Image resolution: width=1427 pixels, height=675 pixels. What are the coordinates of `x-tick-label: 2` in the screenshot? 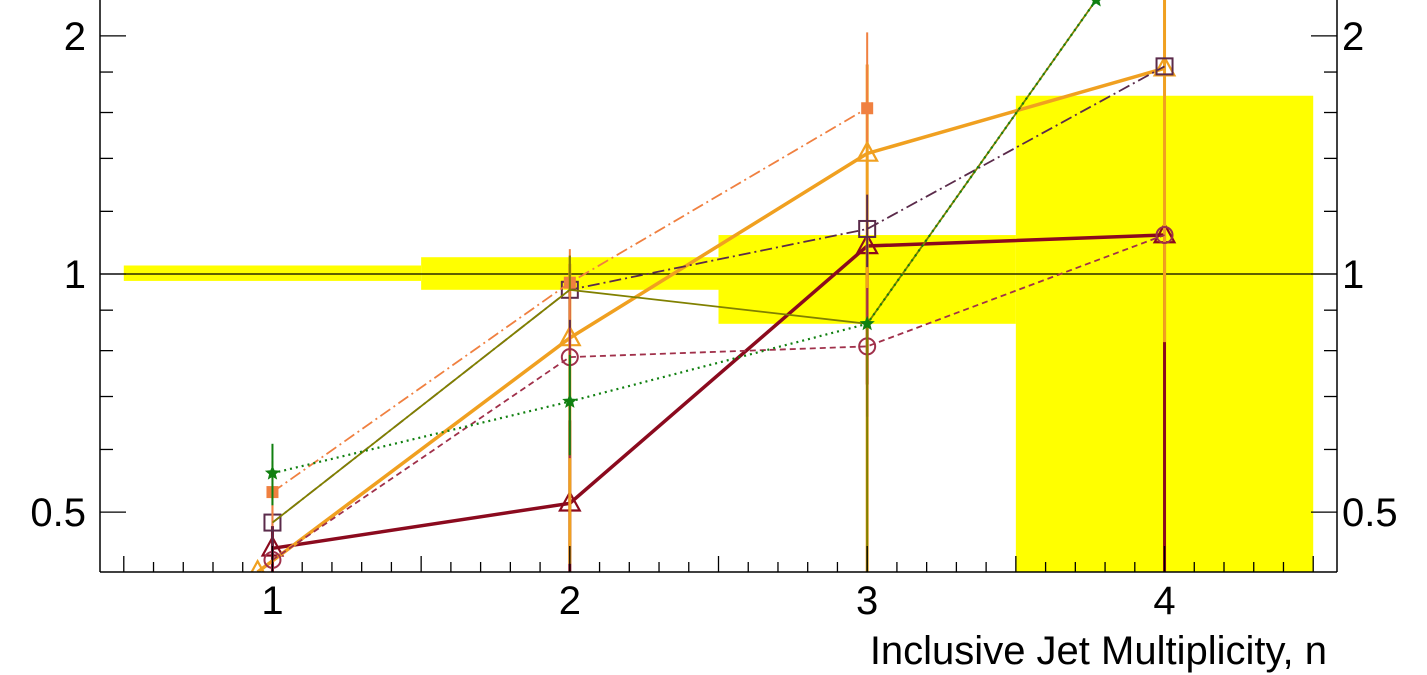 It's located at (570, 601).